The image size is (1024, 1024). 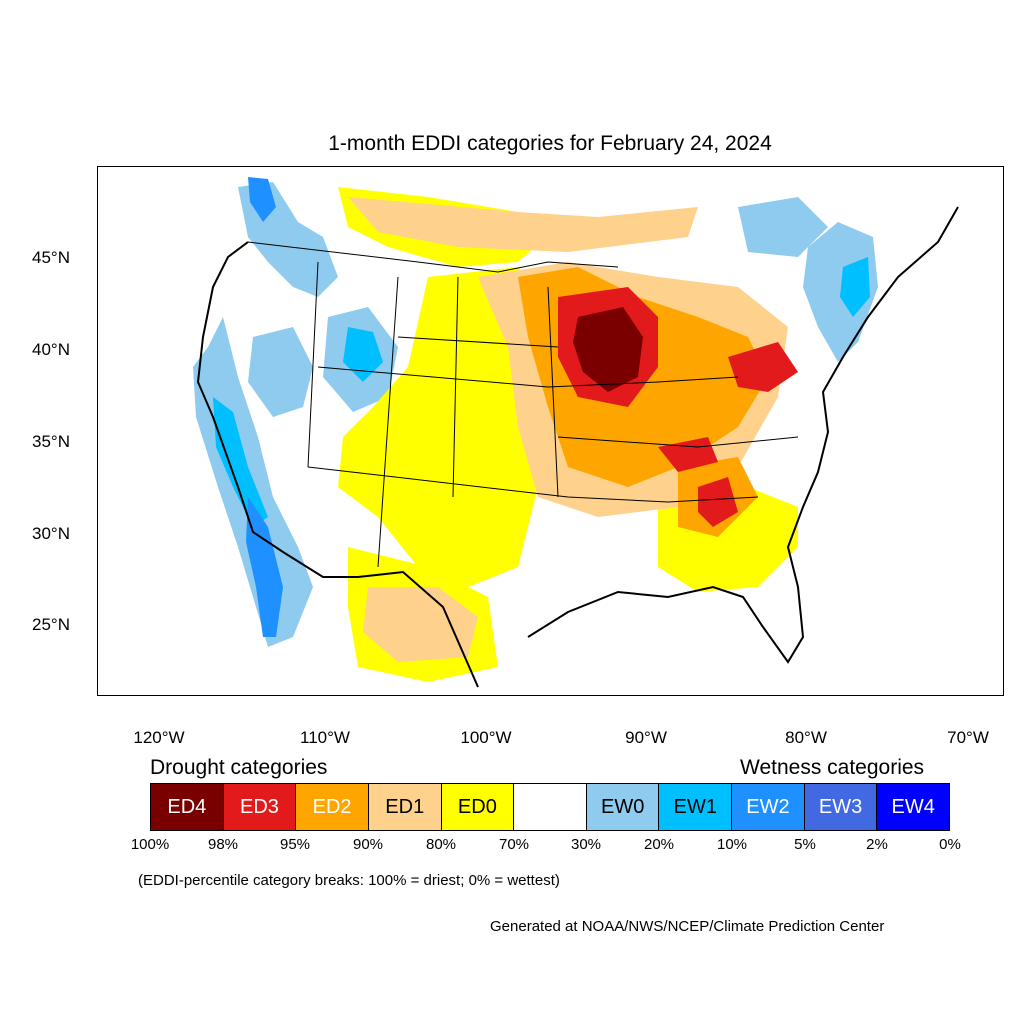 What do you see at coordinates (877, 844) in the screenshot?
I see `legend-break-label: 2%` at bounding box center [877, 844].